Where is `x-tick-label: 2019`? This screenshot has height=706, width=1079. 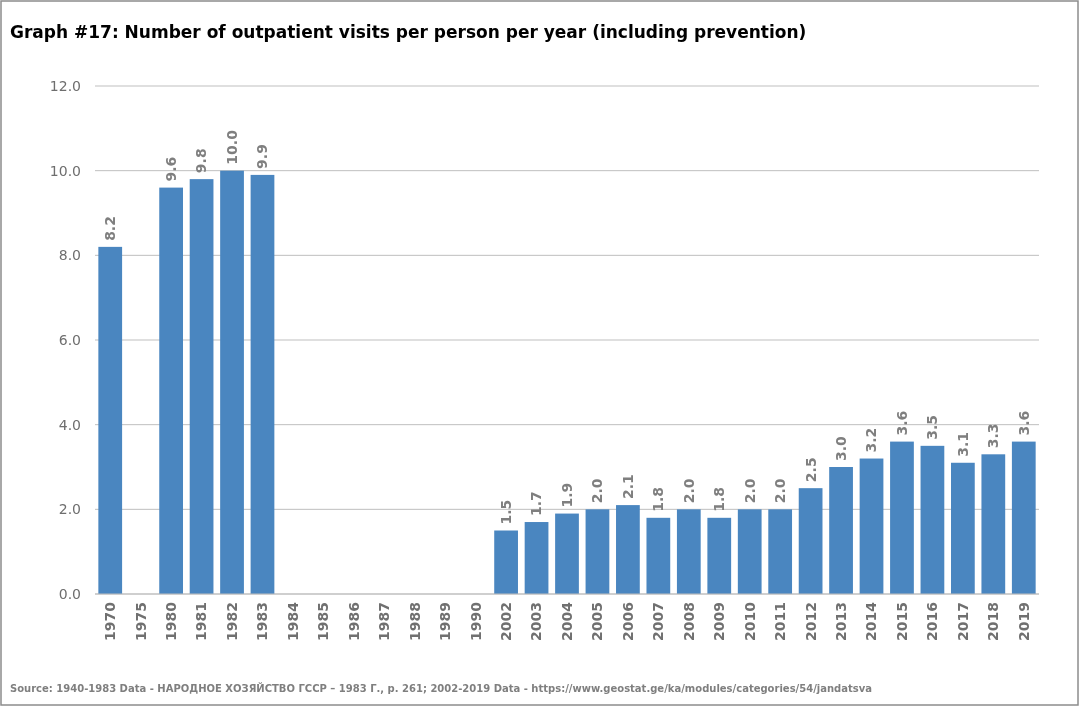
x-tick-label: 2019 is located at coordinates (1023, 621).